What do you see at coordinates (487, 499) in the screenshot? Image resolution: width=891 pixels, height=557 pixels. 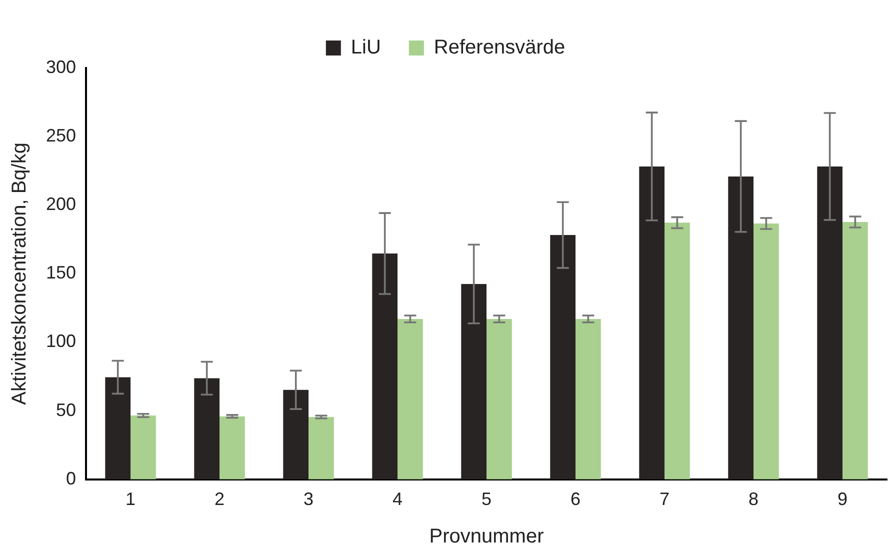 I see `x-tick-label: 5` at bounding box center [487, 499].